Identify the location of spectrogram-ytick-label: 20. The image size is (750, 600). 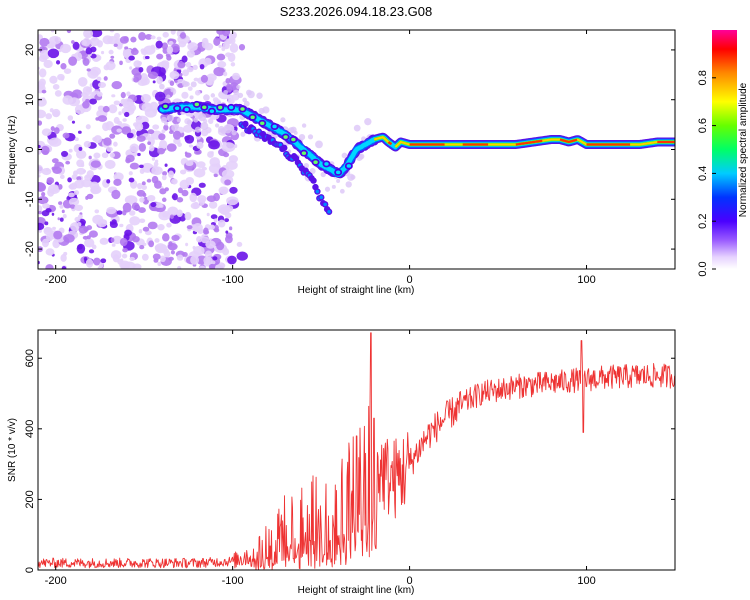
(30, 50).